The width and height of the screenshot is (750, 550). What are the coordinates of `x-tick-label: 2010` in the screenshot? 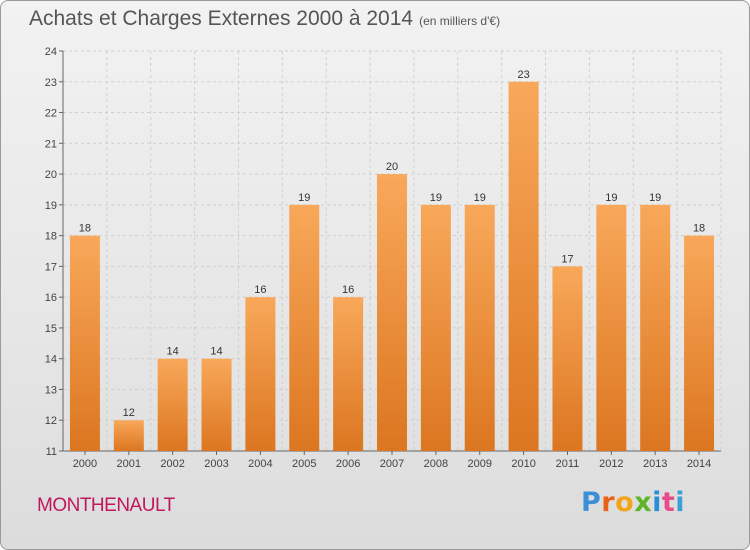 It's located at (523, 464).